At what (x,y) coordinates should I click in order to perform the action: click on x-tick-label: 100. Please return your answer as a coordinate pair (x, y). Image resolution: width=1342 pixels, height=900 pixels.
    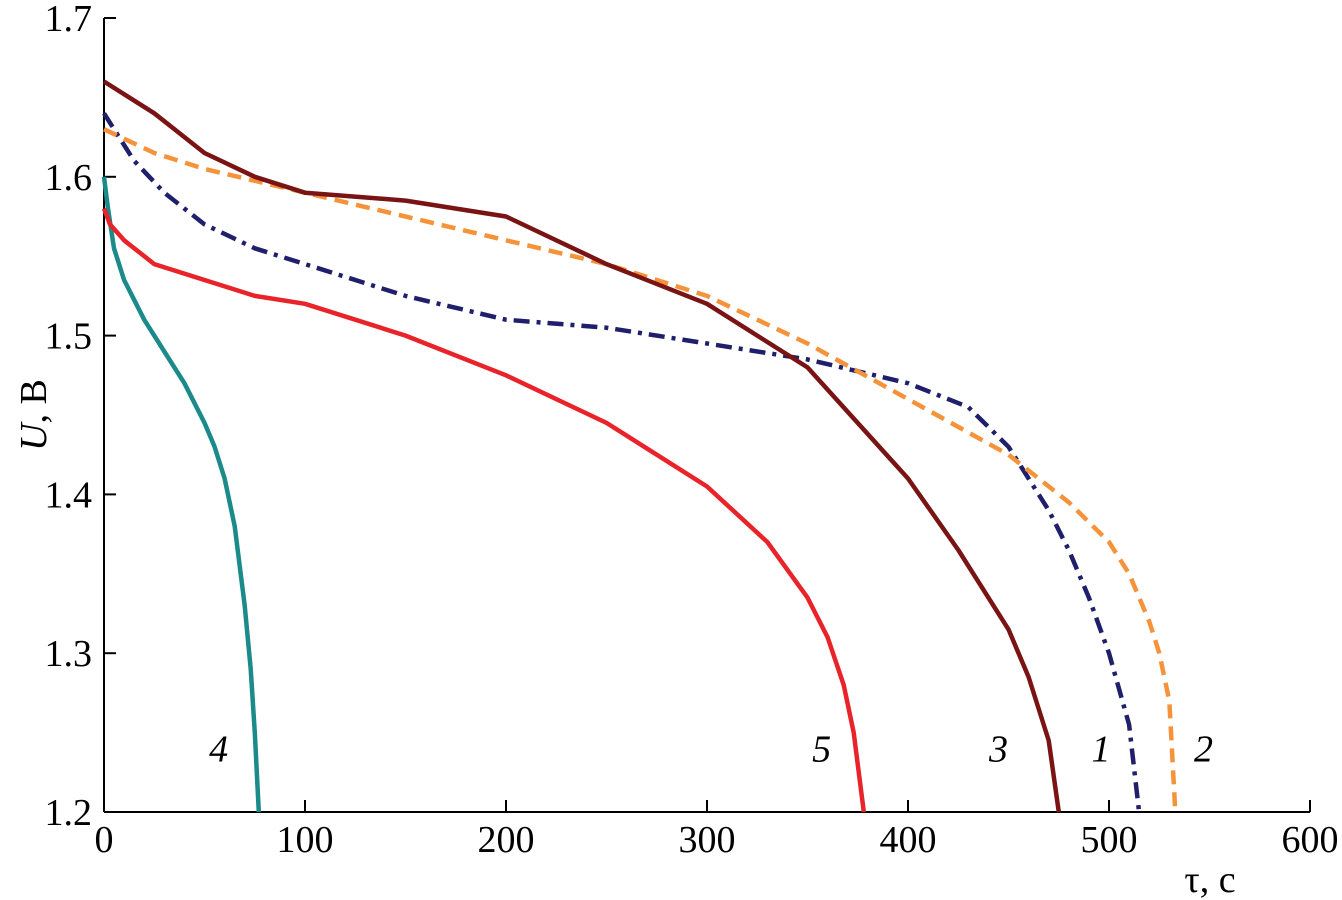
    Looking at the image, I should click on (305, 840).